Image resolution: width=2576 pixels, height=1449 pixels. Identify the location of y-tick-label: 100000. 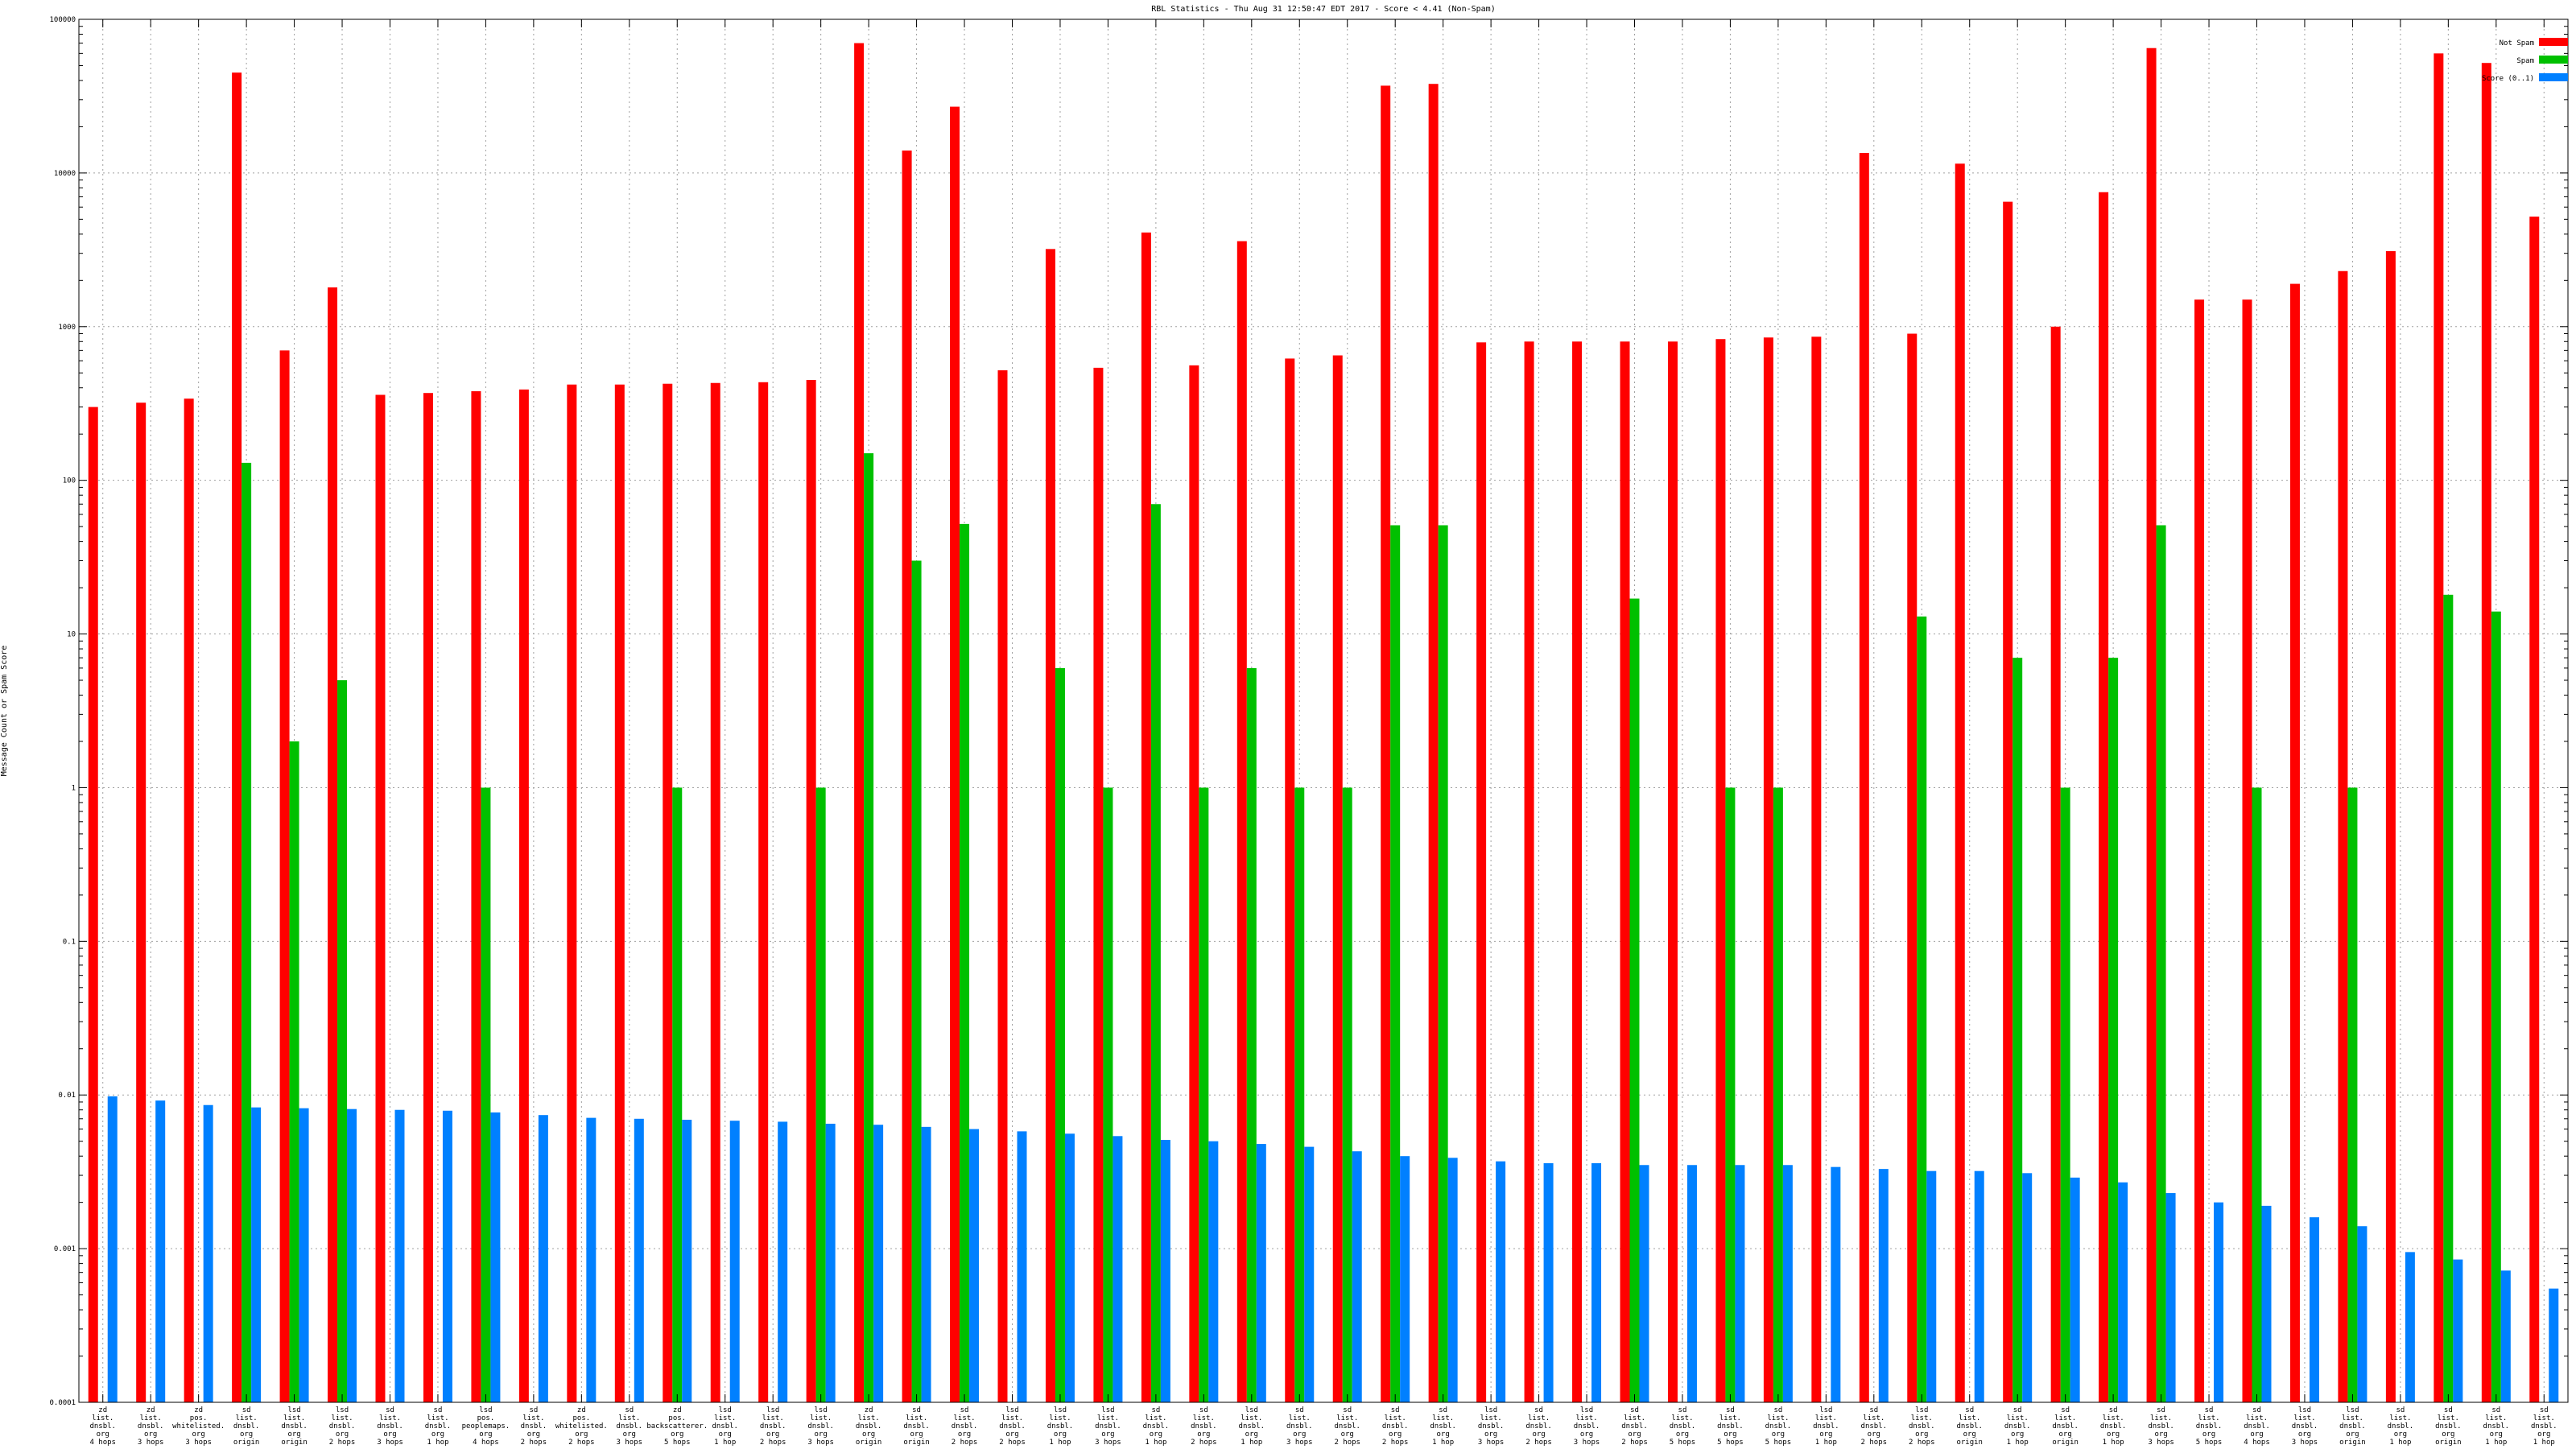
(62, 20).